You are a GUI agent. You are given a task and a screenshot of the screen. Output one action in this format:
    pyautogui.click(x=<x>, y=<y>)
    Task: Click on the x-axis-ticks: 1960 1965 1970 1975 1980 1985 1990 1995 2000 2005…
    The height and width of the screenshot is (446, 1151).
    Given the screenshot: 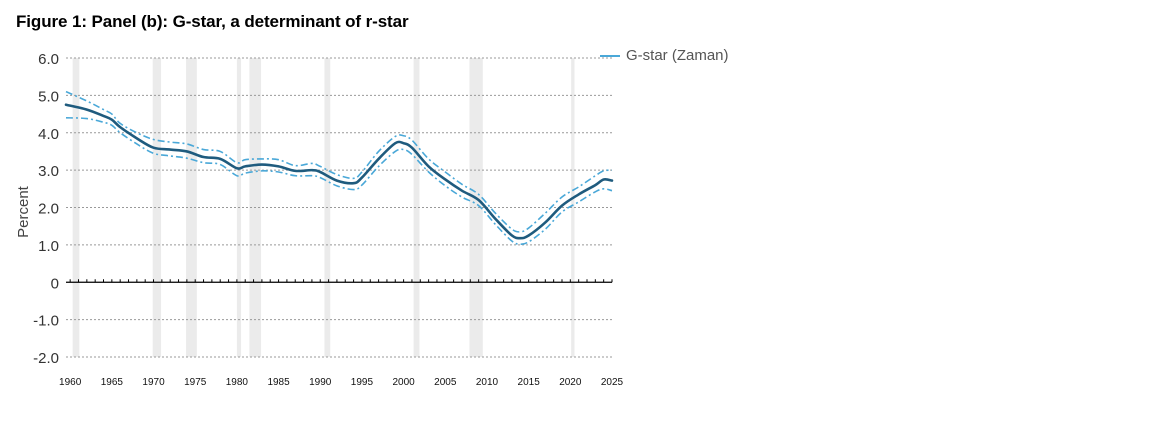 What is the action you would take?
    pyautogui.click(x=341, y=382)
    